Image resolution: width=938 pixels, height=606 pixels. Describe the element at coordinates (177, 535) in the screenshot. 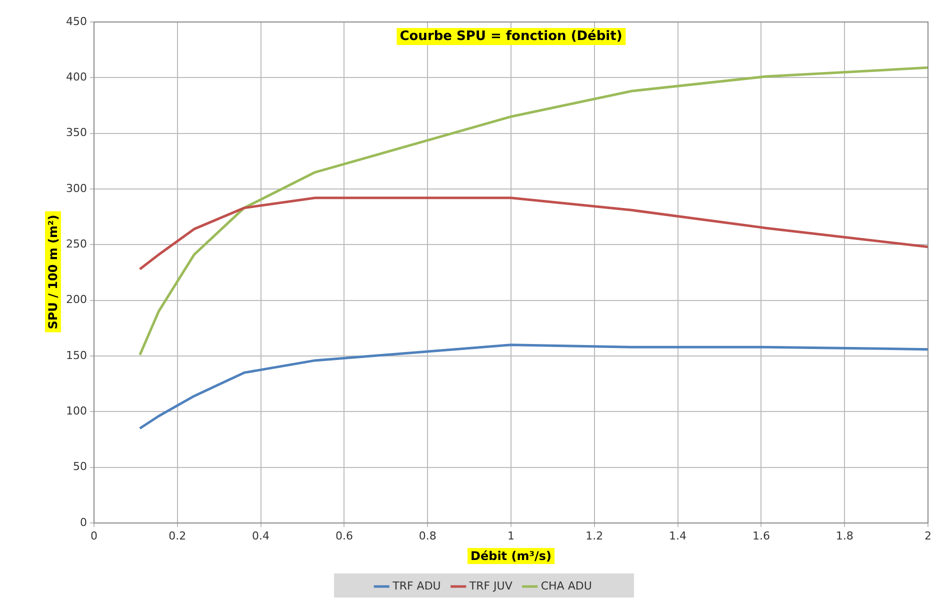

I see `x-tick-label: 0.2` at that location.